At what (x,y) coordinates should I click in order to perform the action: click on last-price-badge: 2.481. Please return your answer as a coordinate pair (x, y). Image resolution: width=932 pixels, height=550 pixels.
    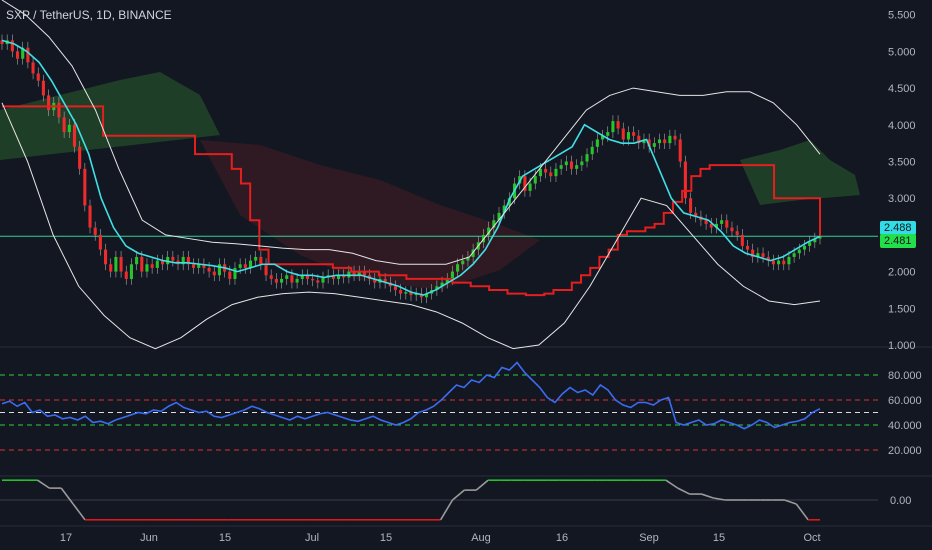
    Looking at the image, I should click on (898, 241).